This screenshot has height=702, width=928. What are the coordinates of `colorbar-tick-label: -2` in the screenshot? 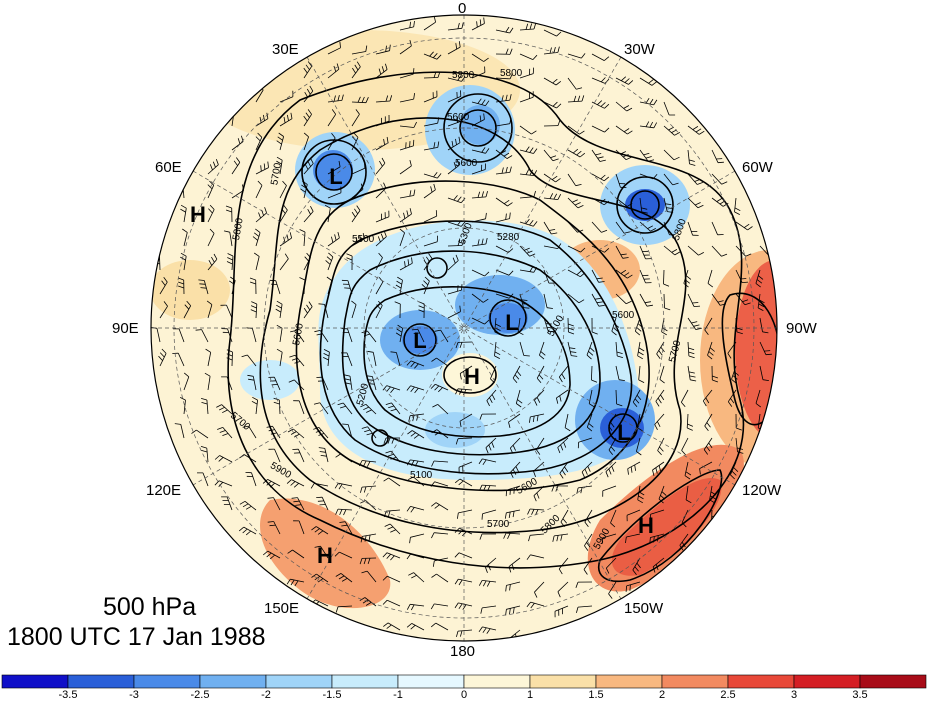 It's located at (266, 695).